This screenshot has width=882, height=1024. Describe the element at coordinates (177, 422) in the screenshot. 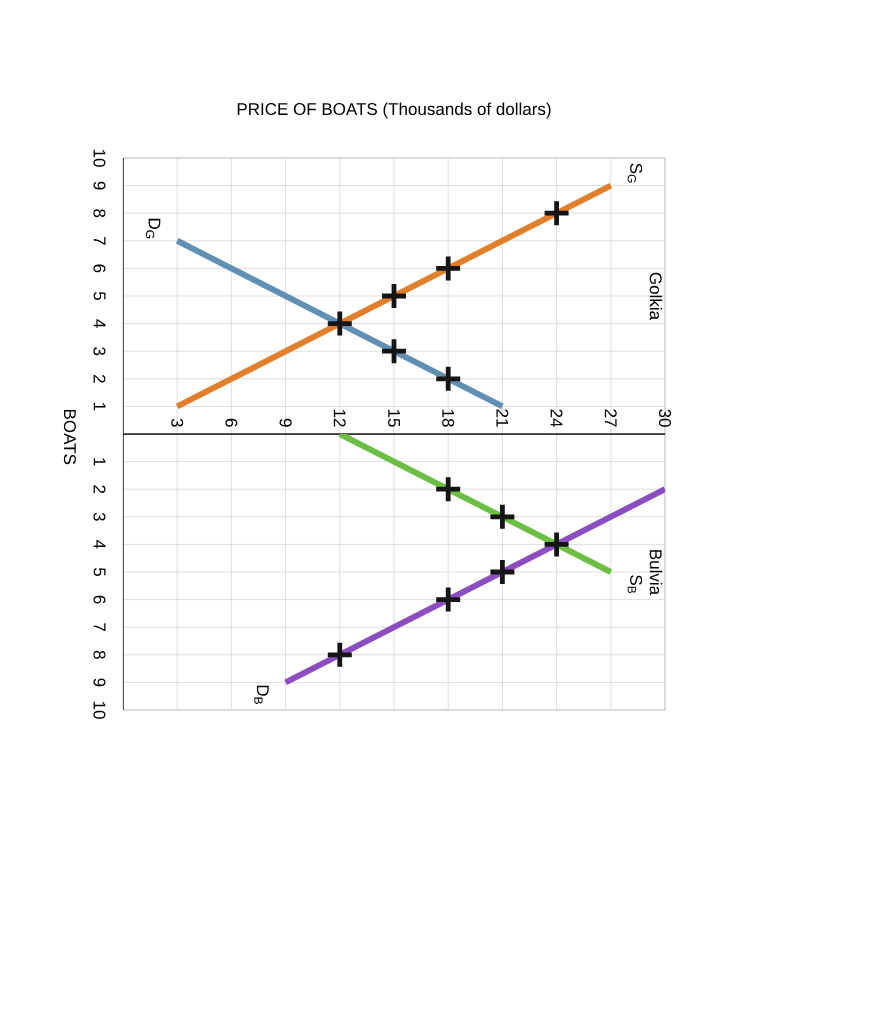

I see `x-tick-label: 3` at that location.